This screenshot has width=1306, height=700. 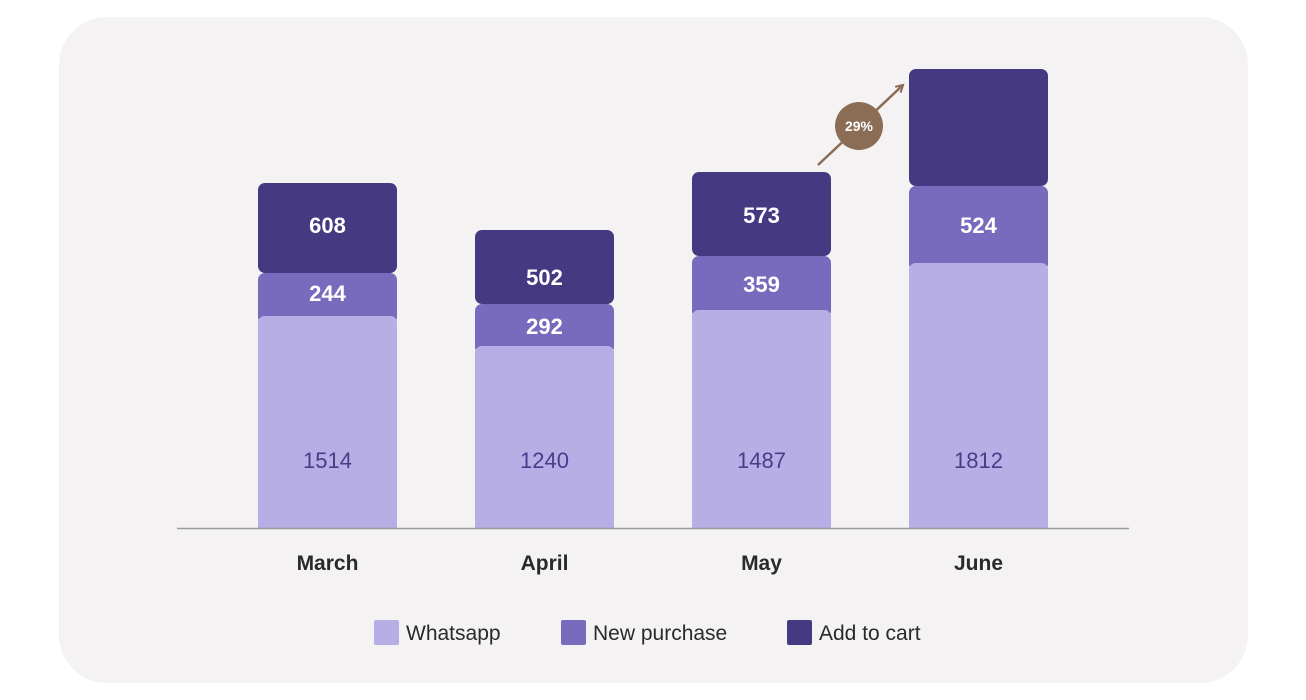 What do you see at coordinates (327, 460) in the screenshot?
I see `data-label-whatsapp-march: 1514` at bounding box center [327, 460].